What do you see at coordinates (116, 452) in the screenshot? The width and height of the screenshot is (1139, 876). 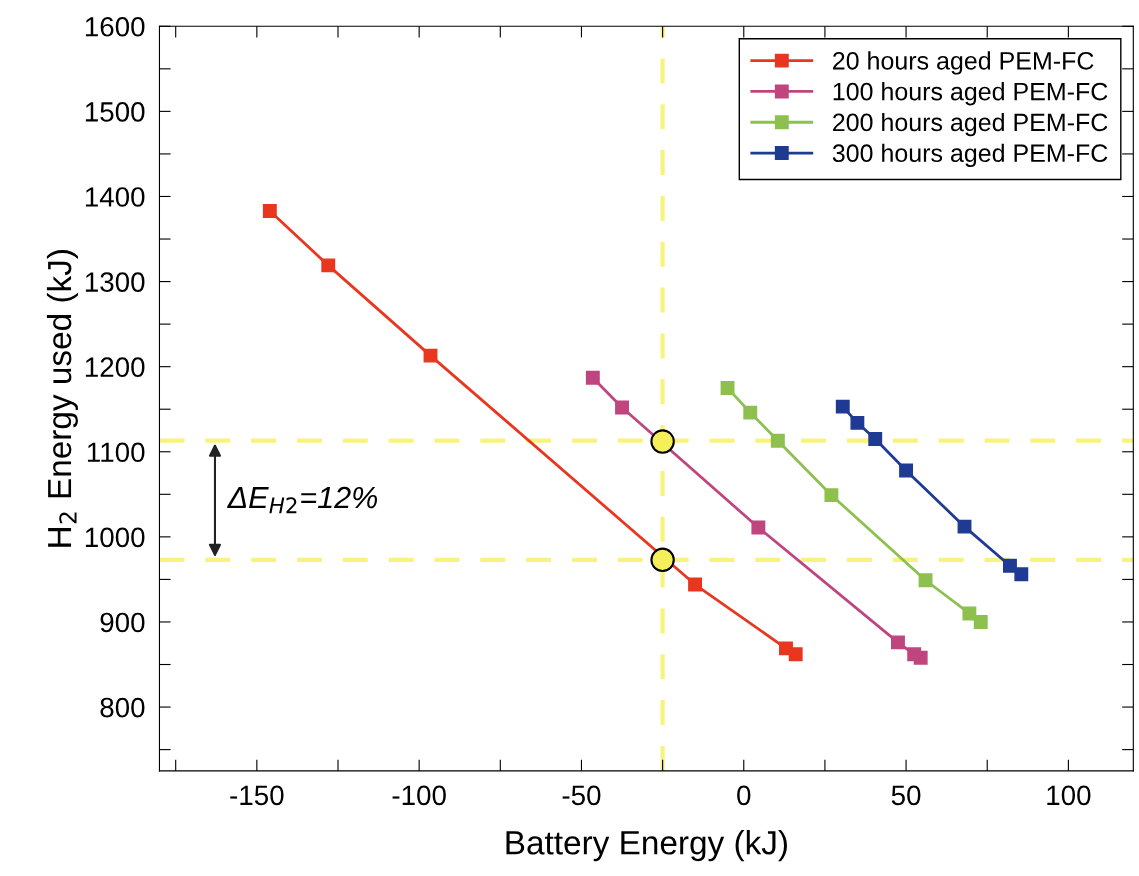 I see `y-tick-label: 1100` at bounding box center [116, 452].